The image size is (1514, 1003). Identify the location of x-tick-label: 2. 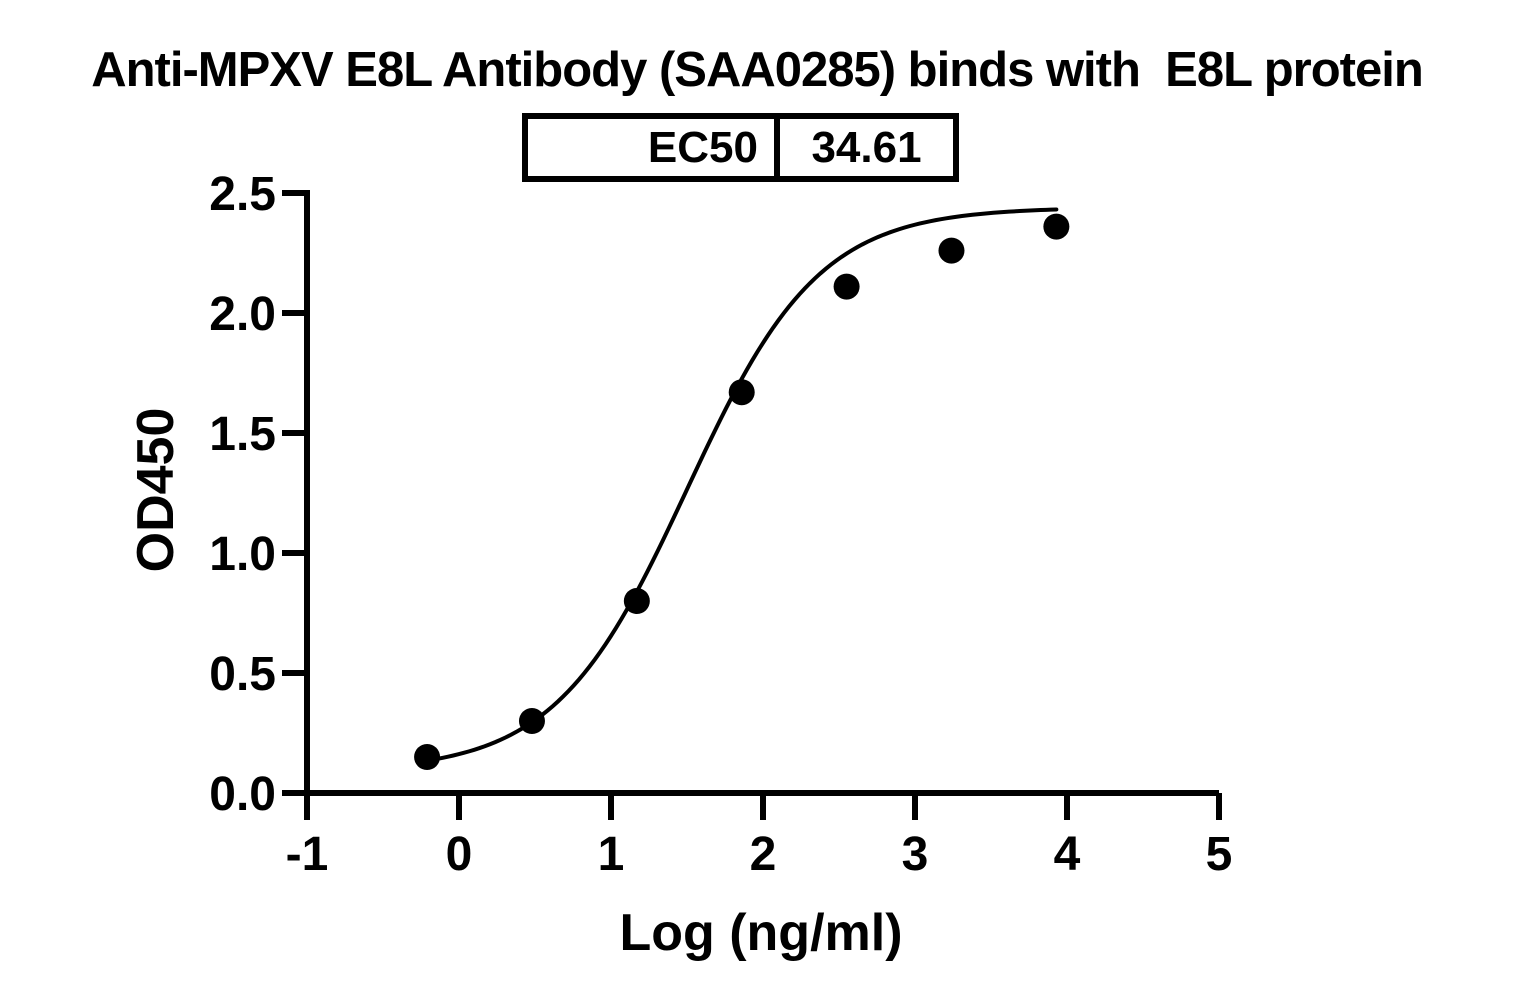
(763, 854).